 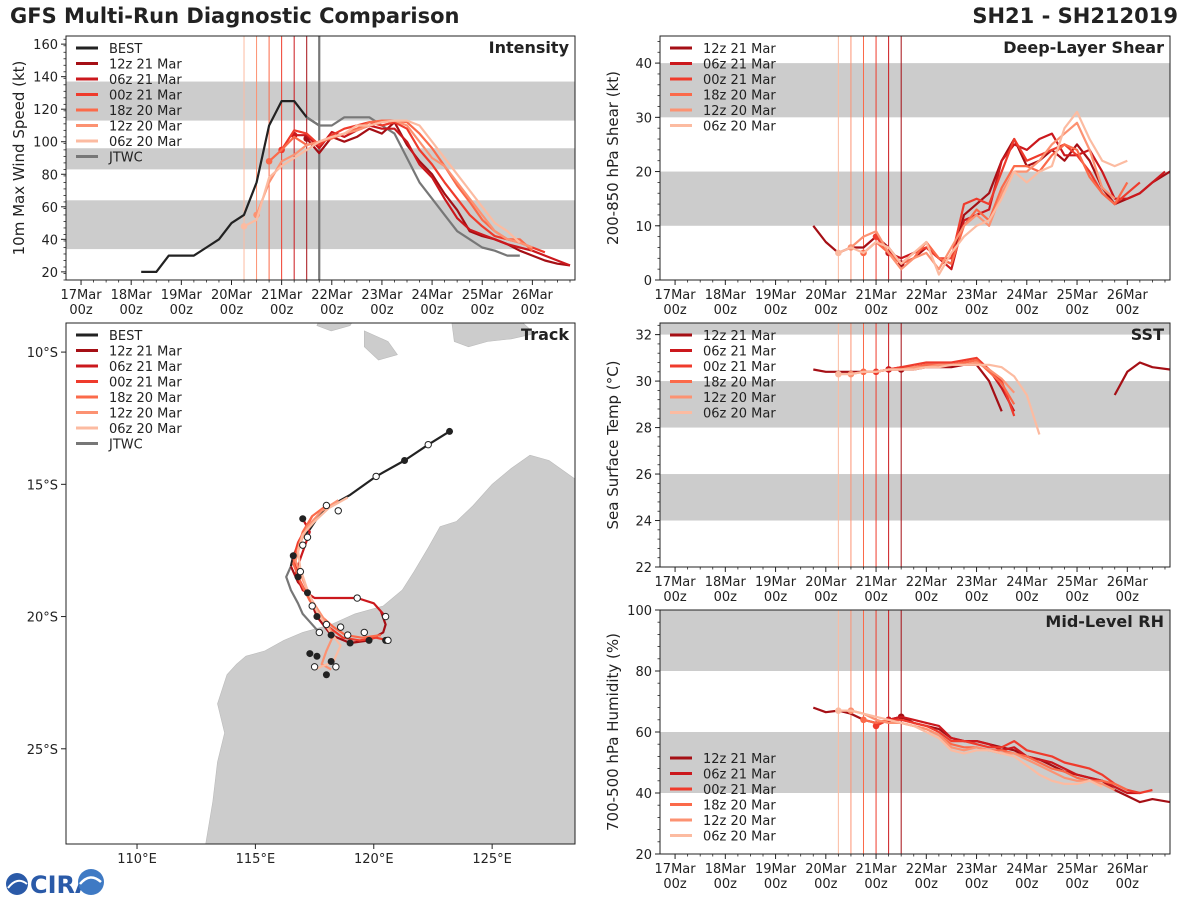 I want to click on shear-ytick-label: 10, so click(x=643, y=227).